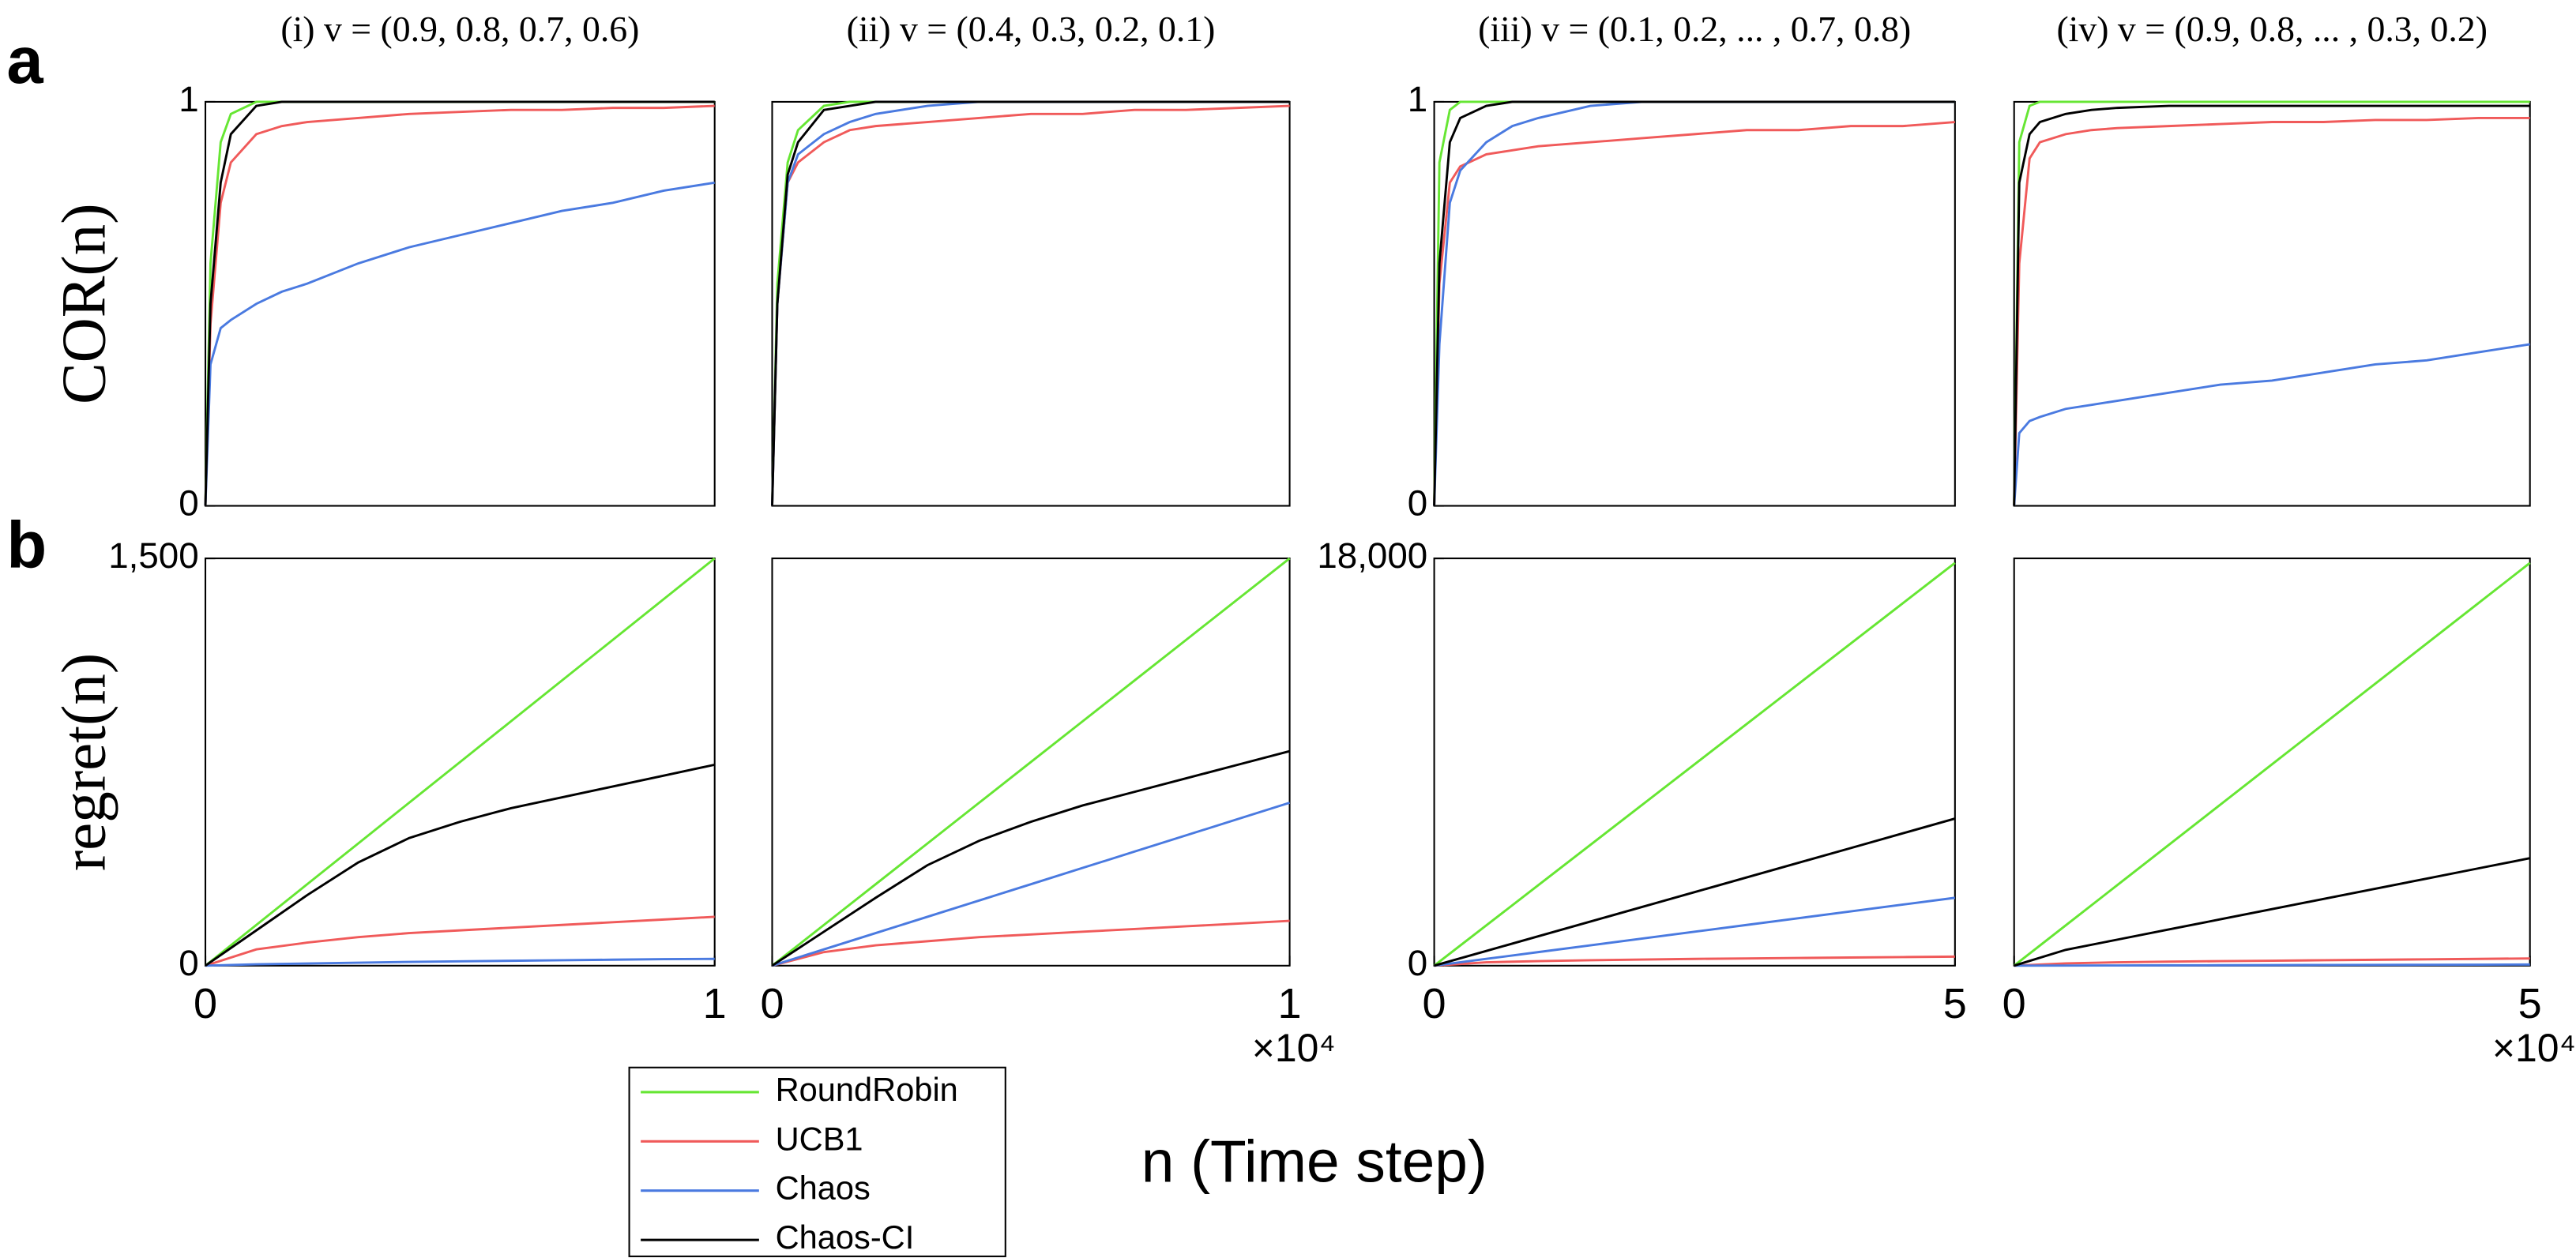 This screenshot has height=1258, width=2576. I want to click on legend-label: Chaos-CI, so click(845, 1238).